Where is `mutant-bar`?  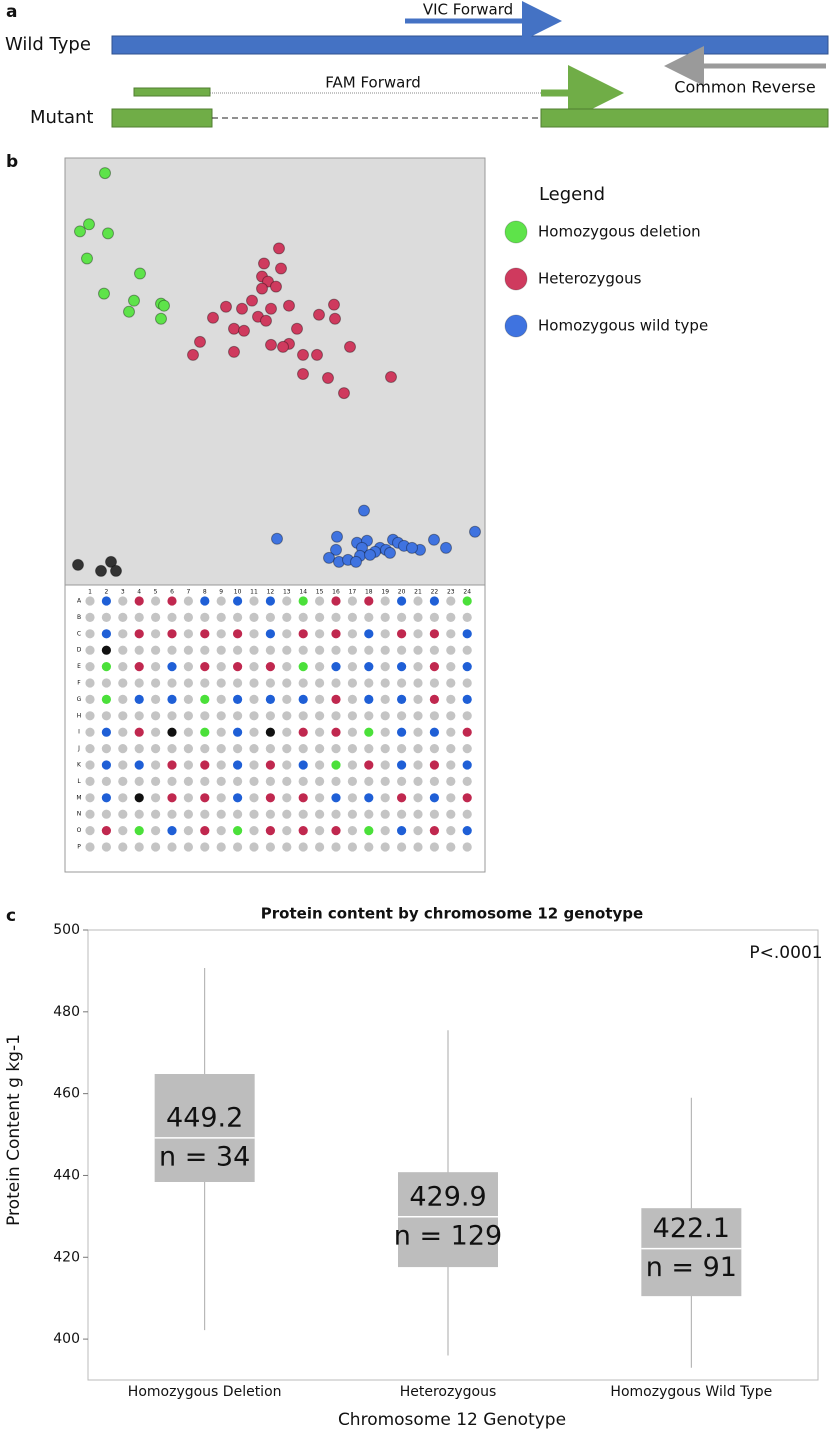 mutant-bar is located at coordinates (162, 118).